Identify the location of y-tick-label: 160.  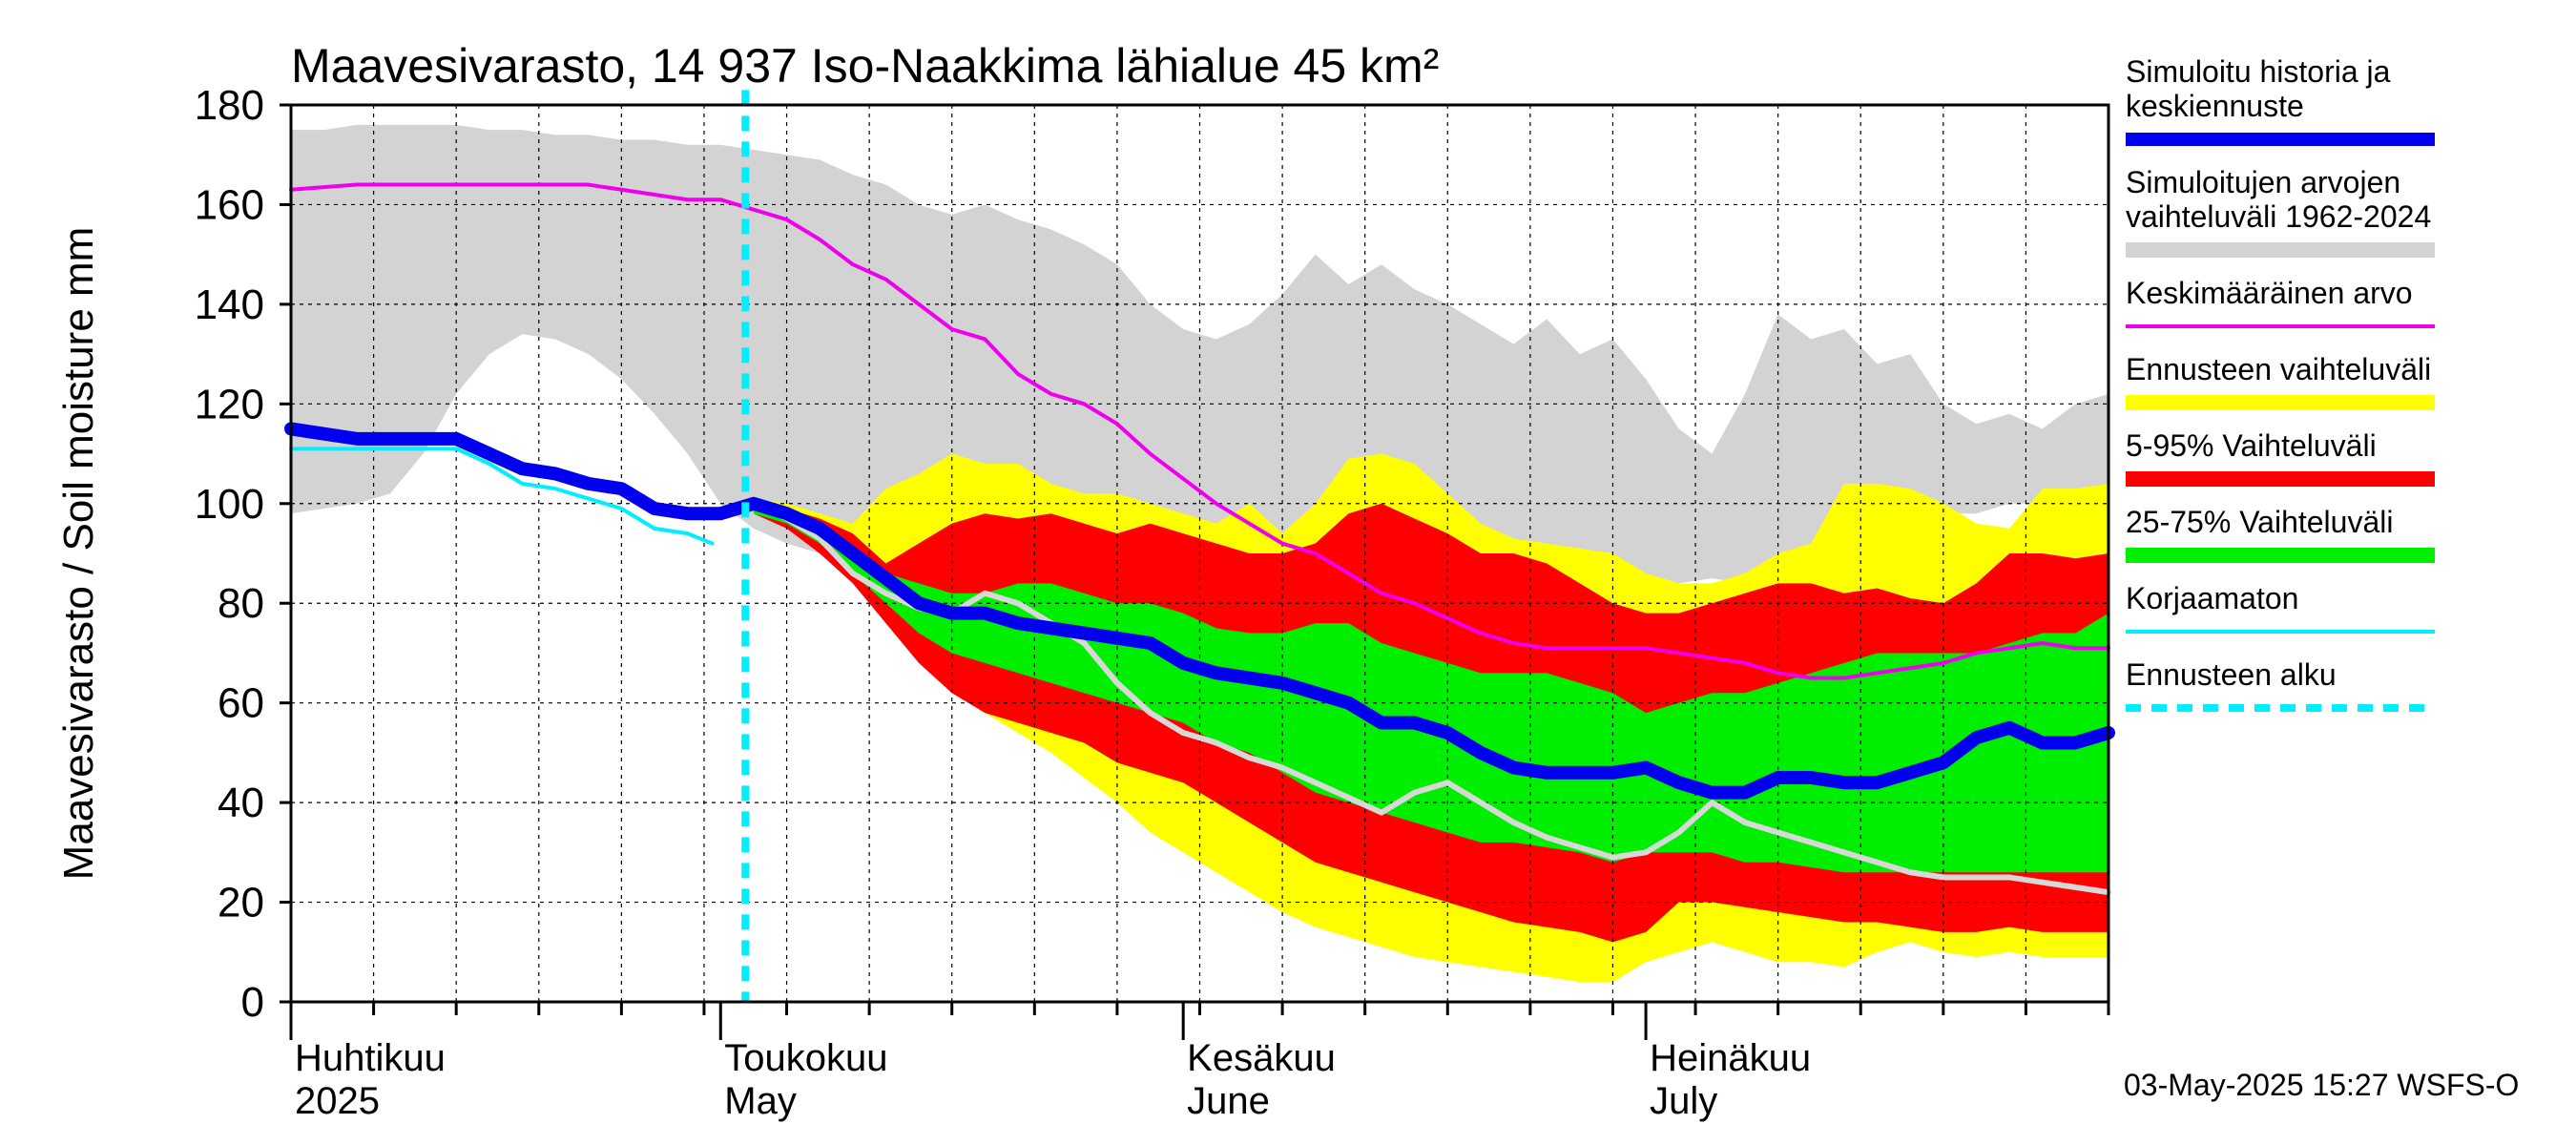
(229, 205).